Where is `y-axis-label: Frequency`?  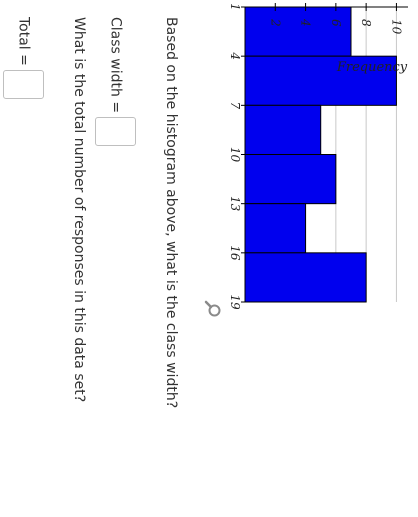 y-axis-label: Frequency is located at coordinates (372, 67).